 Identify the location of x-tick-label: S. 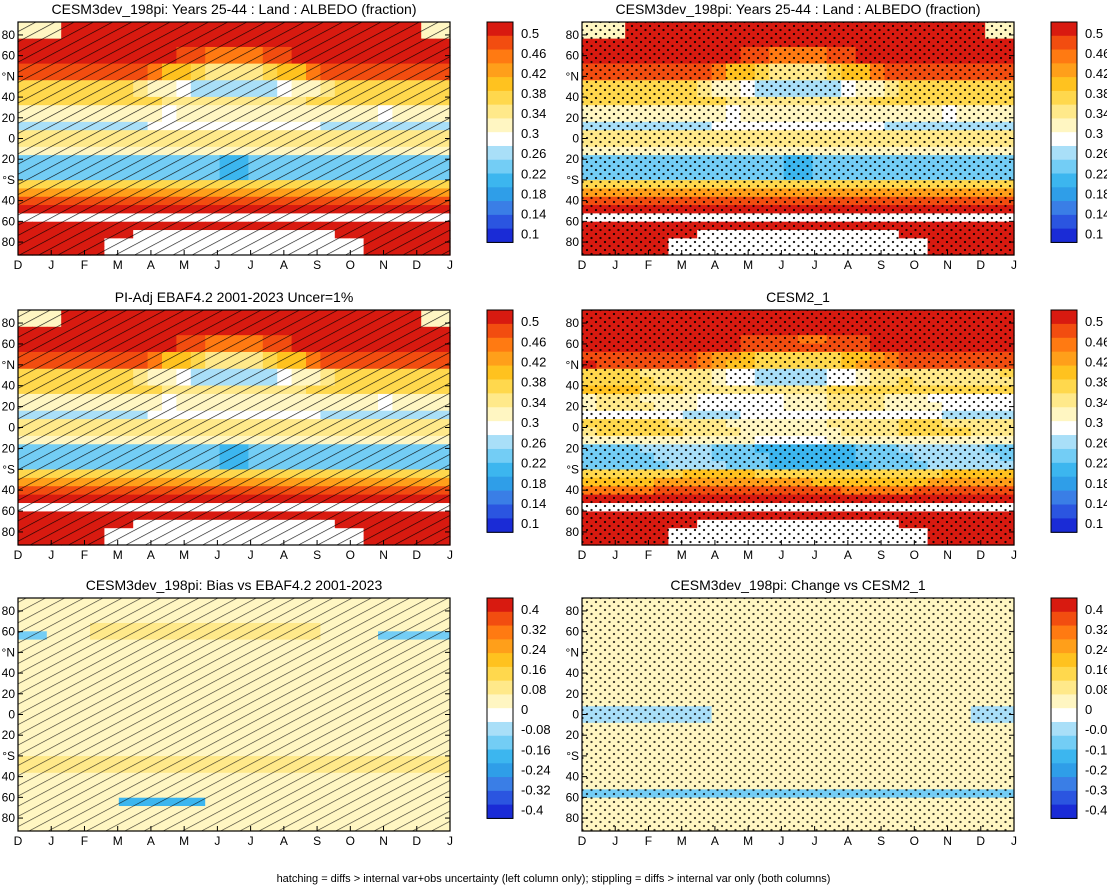
(881, 265).